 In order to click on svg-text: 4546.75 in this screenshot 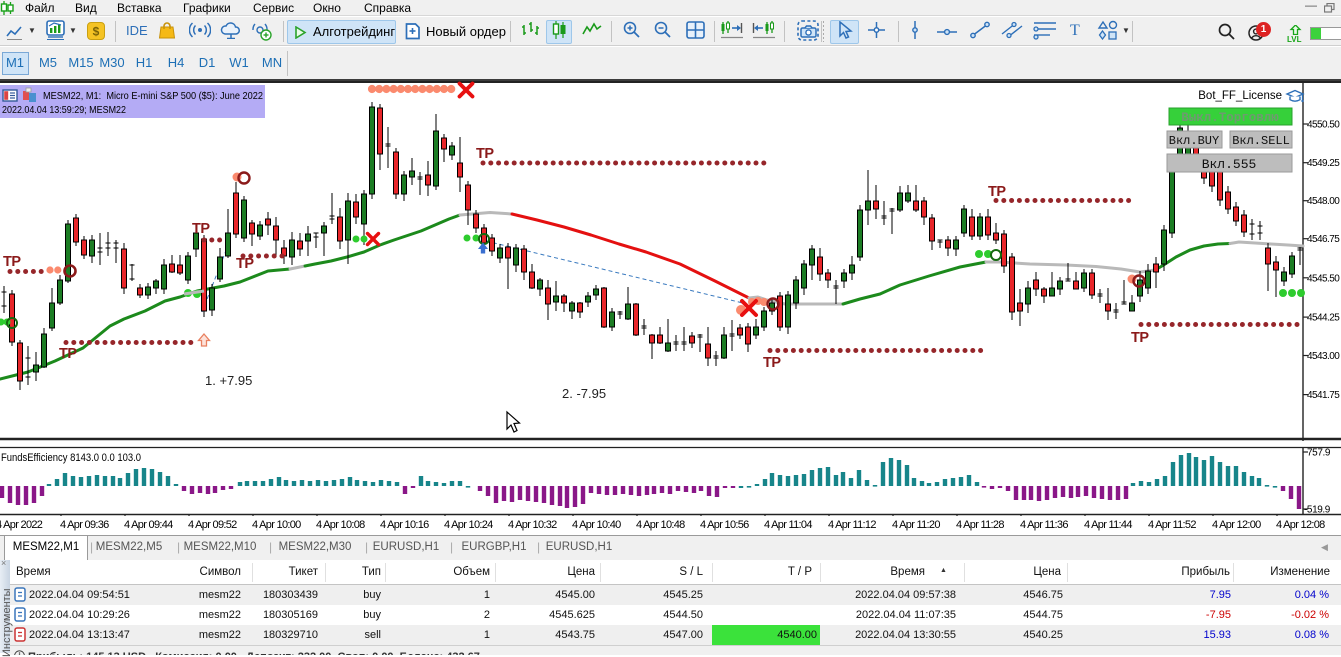, I will do `click(1323, 239)`.